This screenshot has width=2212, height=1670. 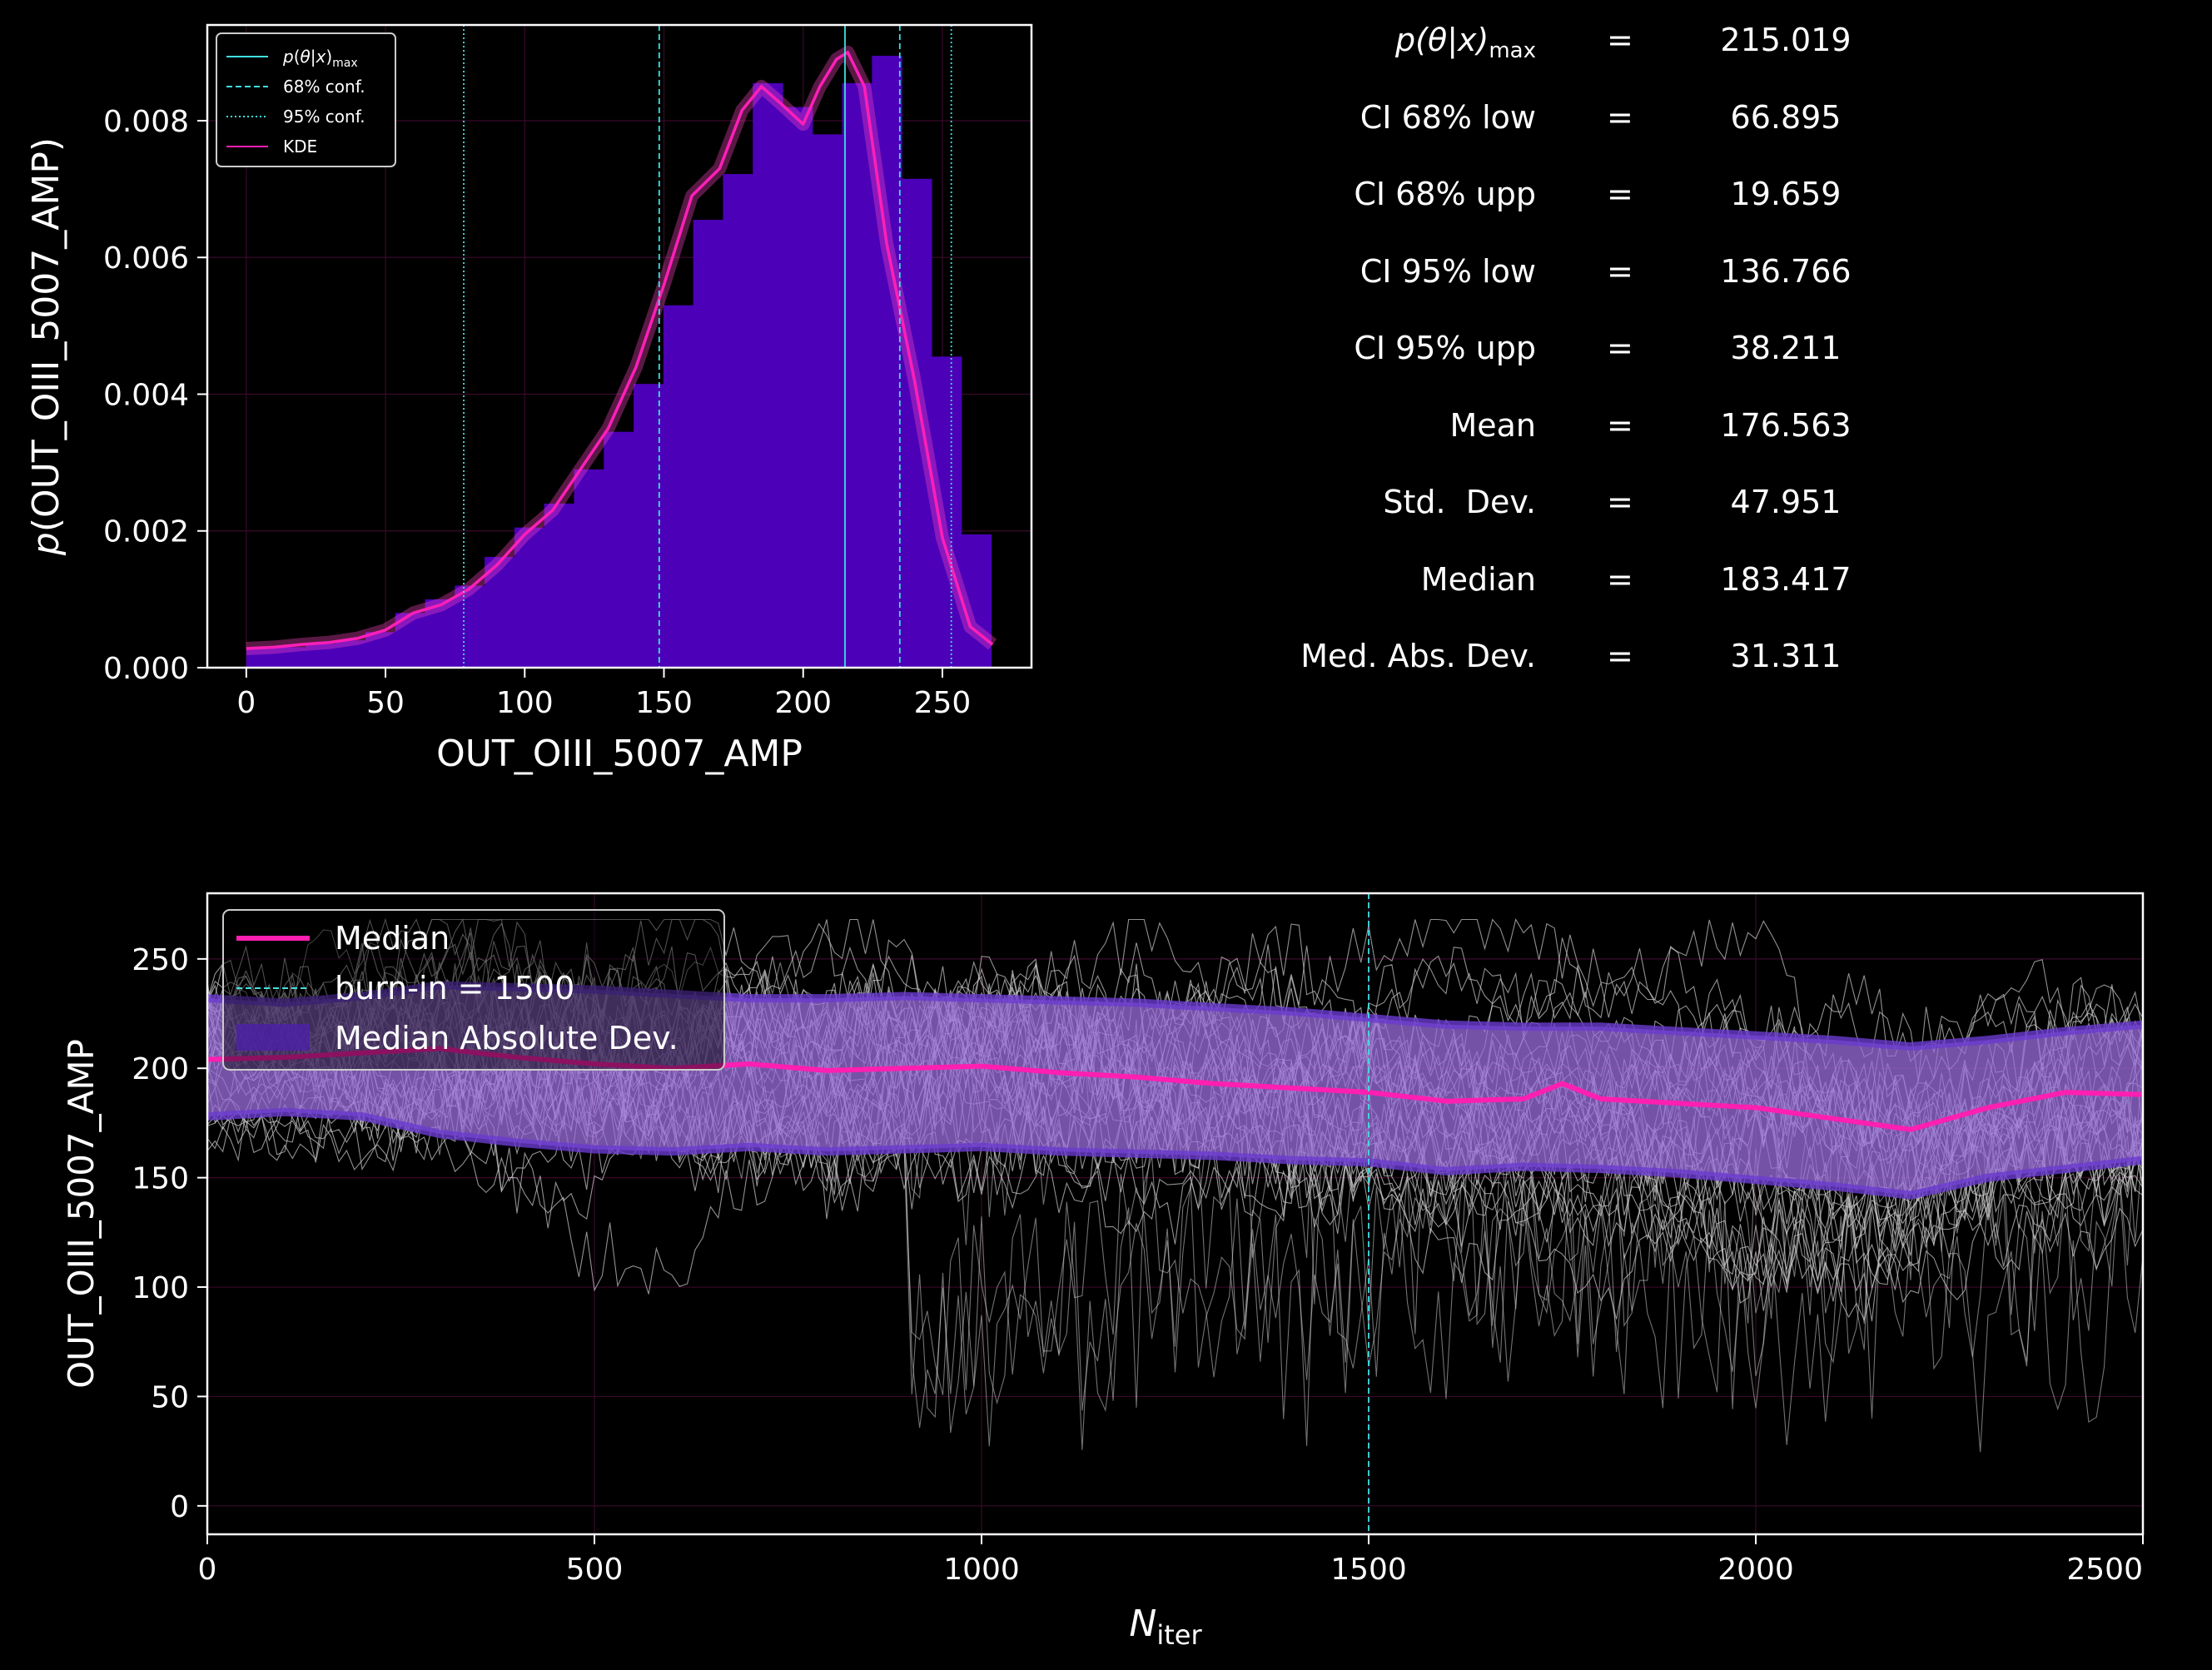 I want to click on histogram-y-tick-label-4: 0.008, so click(x=146, y=122).